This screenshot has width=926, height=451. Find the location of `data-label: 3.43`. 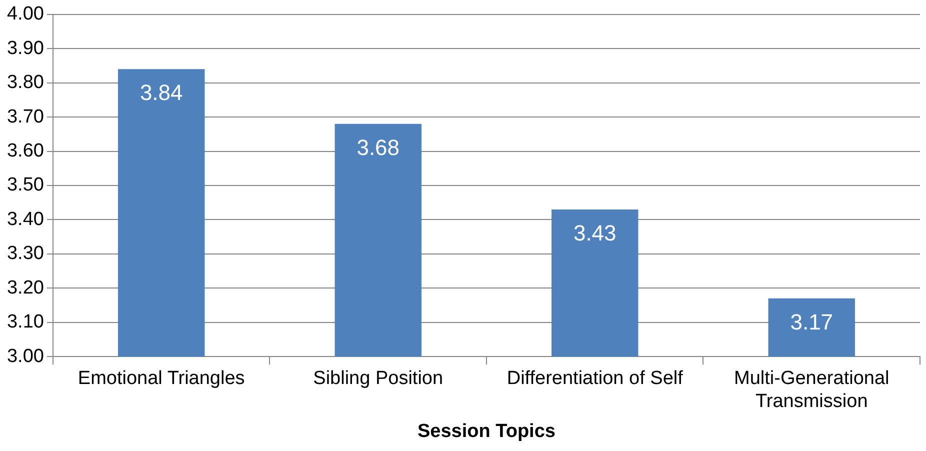

data-label: 3.43 is located at coordinates (594, 233).